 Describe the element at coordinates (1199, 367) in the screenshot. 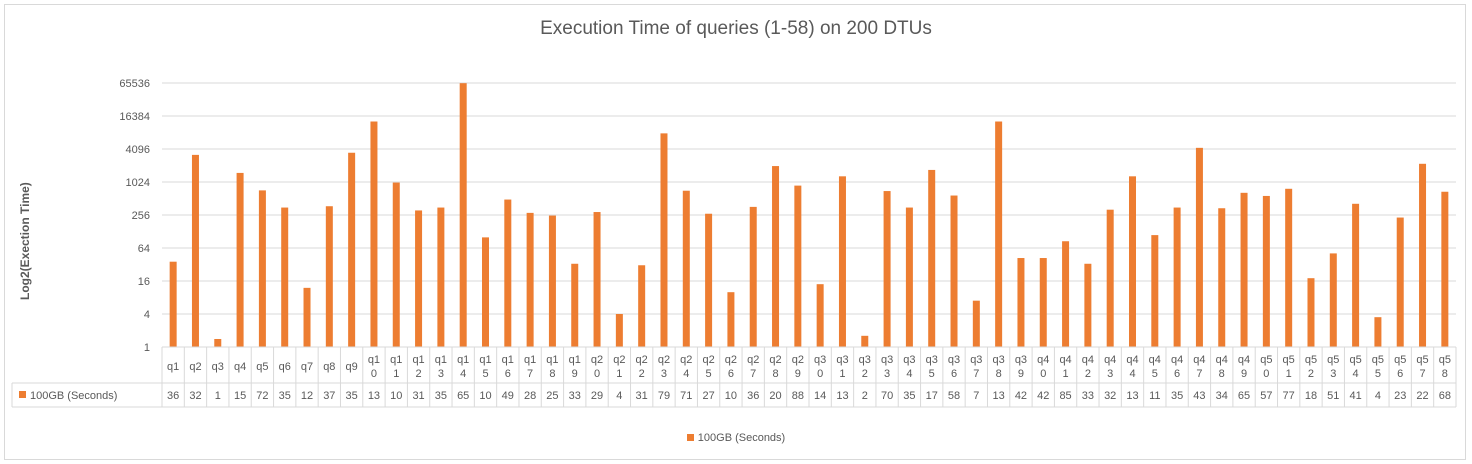

I see `x-tick-label: q4 7` at that location.